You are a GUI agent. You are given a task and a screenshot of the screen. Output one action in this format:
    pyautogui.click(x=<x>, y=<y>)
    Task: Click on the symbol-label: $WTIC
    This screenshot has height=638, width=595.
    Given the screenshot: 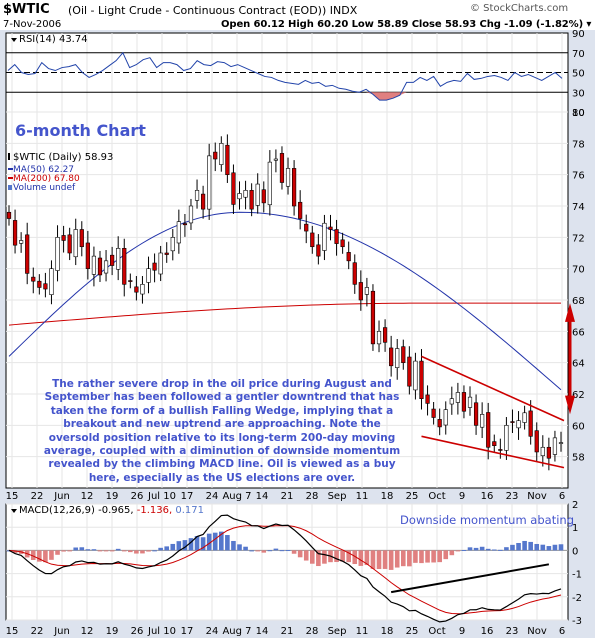 What is the action you would take?
    pyautogui.click(x=26, y=9)
    